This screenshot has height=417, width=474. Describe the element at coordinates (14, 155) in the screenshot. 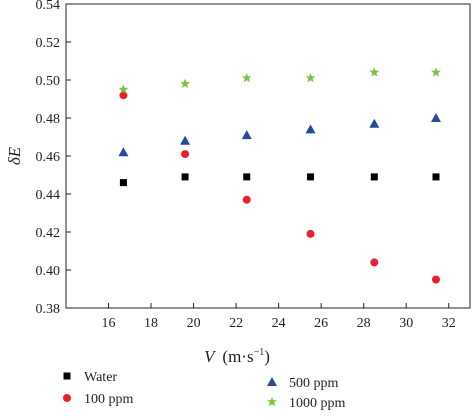

I see `y-axis-title: δE` at that location.